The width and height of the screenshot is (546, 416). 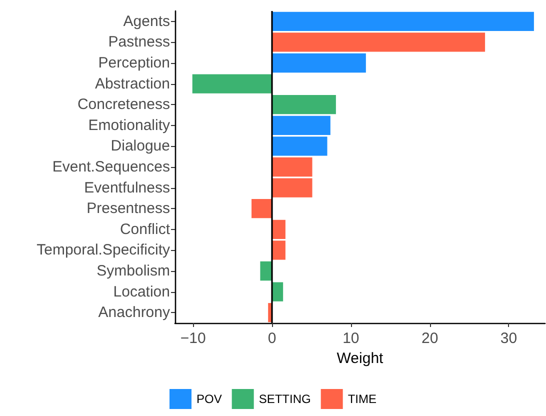 What do you see at coordinates (209, 399) in the screenshot?
I see `legend-label: POV` at bounding box center [209, 399].